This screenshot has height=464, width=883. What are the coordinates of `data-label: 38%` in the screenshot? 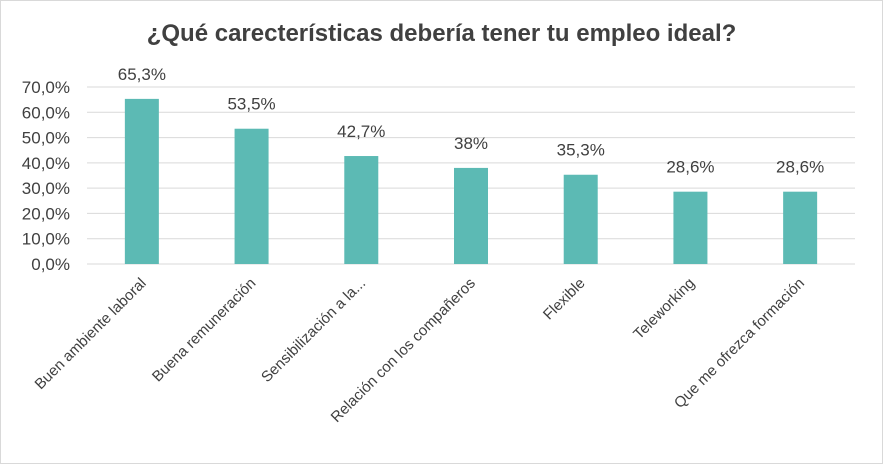 It's located at (471, 143).